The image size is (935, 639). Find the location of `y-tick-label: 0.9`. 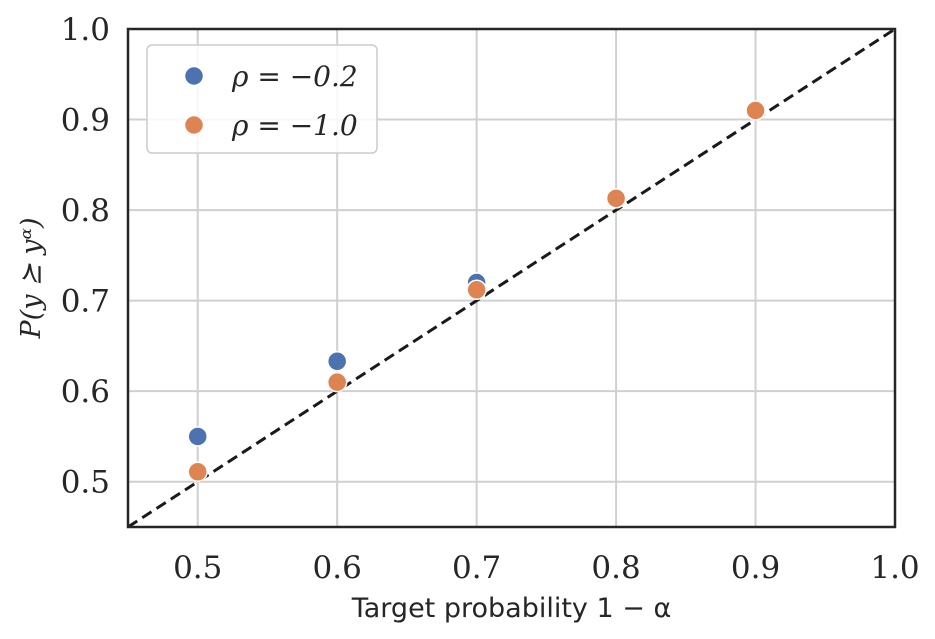

y-tick-label: 0.9 is located at coordinates (85, 121).